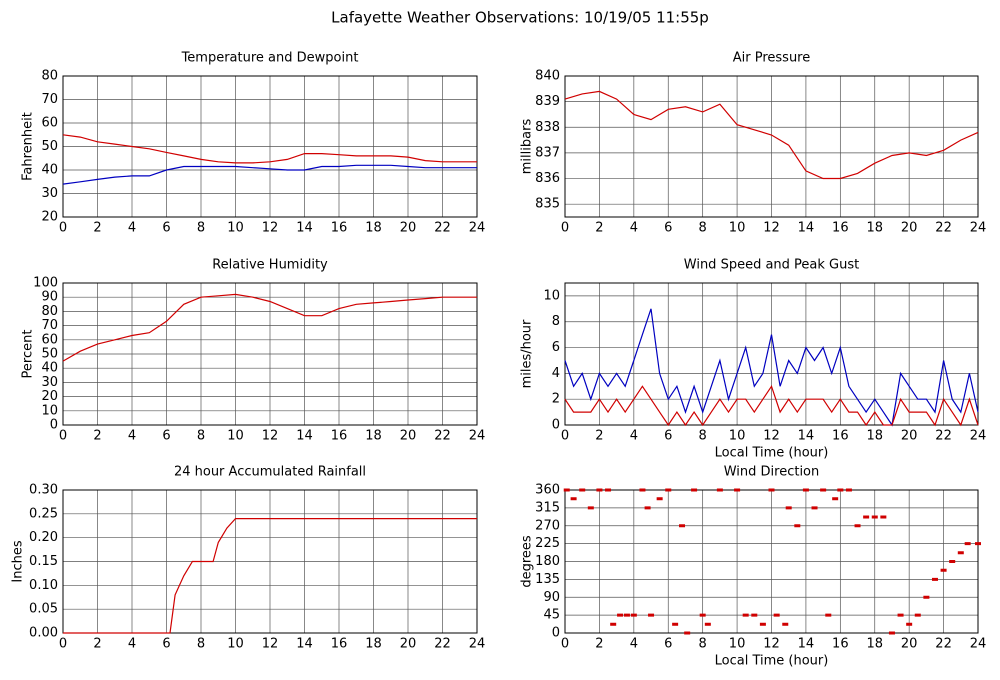 The width and height of the screenshot is (1000, 680). What do you see at coordinates (771, 265) in the screenshot?
I see `chart-title: Wind Speed and Peak Gust` at bounding box center [771, 265].